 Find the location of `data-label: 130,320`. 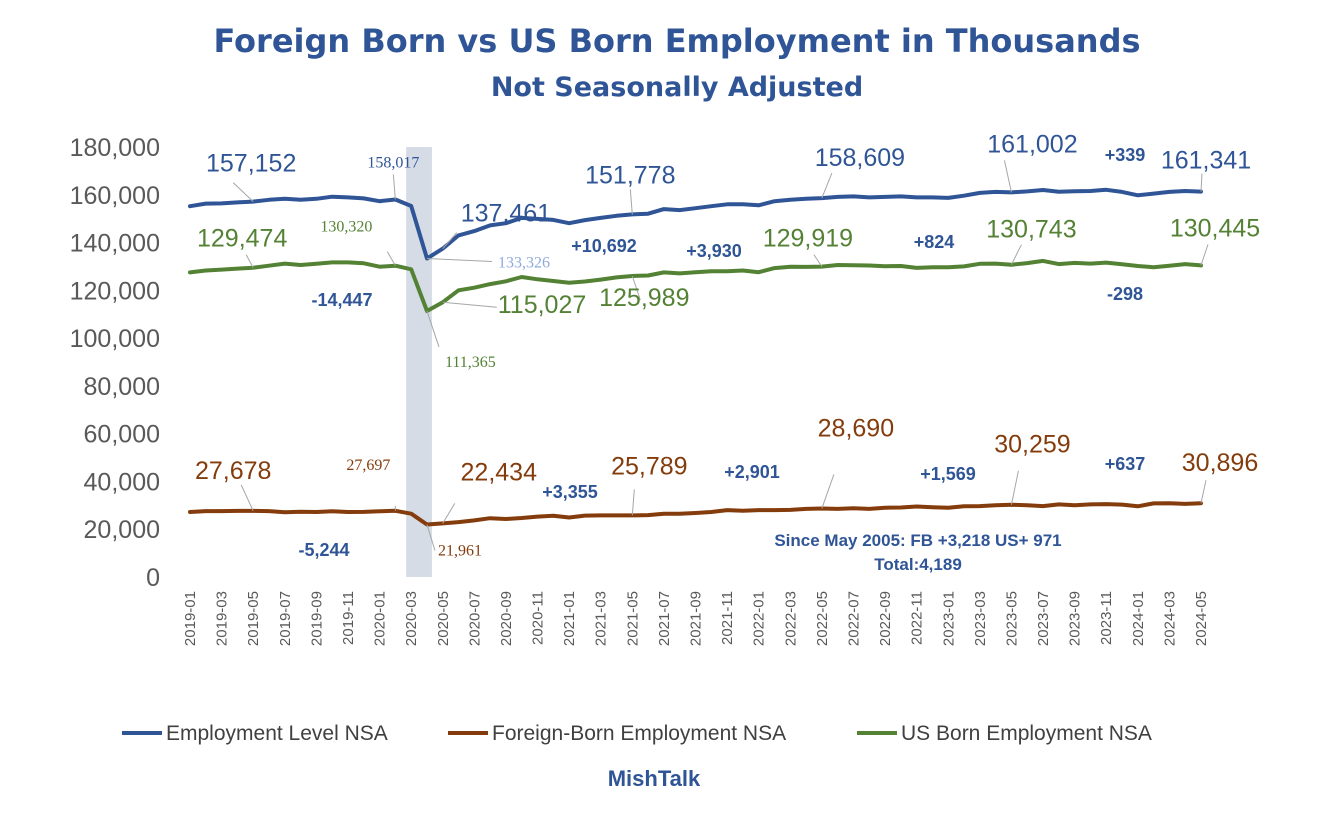

data-label: 130,320 is located at coordinates (346, 227).